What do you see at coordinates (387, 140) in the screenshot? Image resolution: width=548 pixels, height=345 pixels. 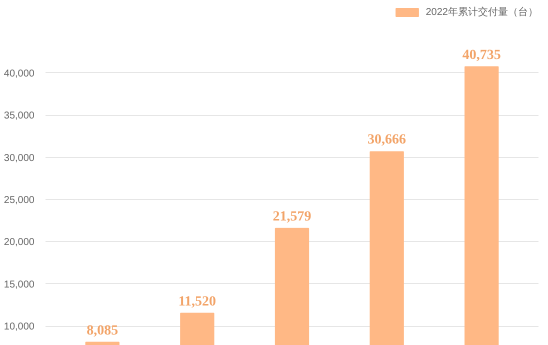 I see `text: 30,666` at bounding box center [387, 140].